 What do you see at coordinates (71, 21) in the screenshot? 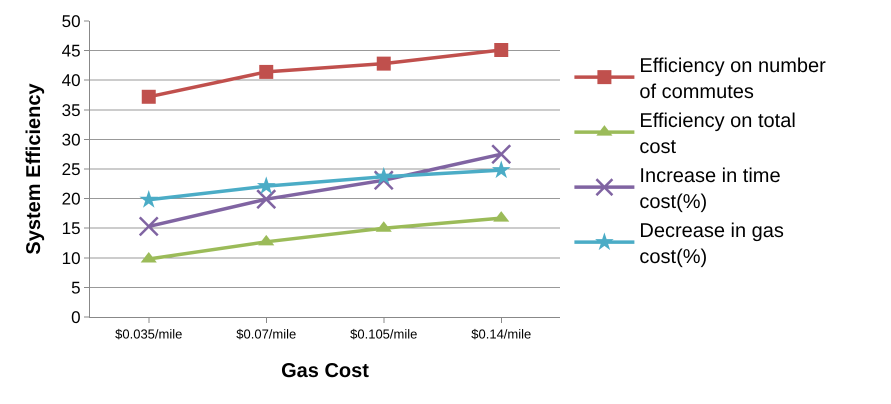
I see `y-tick-label: 50` at bounding box center [71, 21].